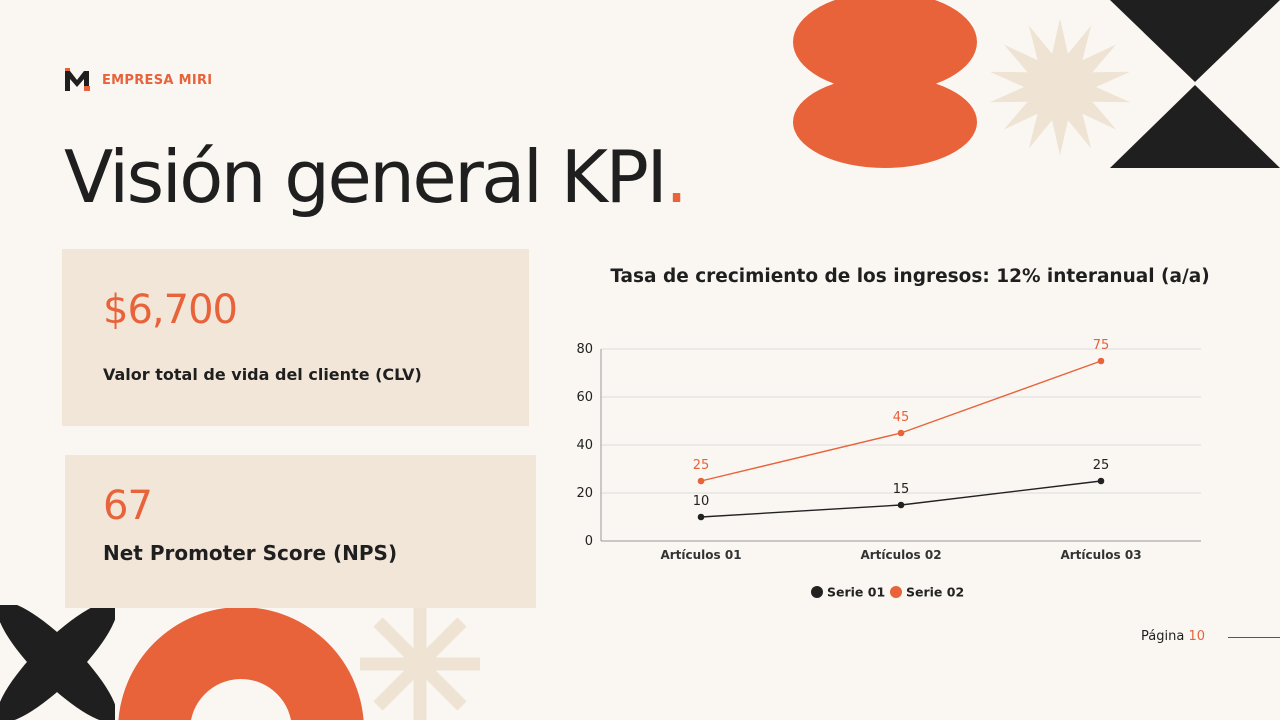 Image resolution: width=1280 pixels, height=720 pixels. I want to click on y-tick-label: 0, so click(589, 541).